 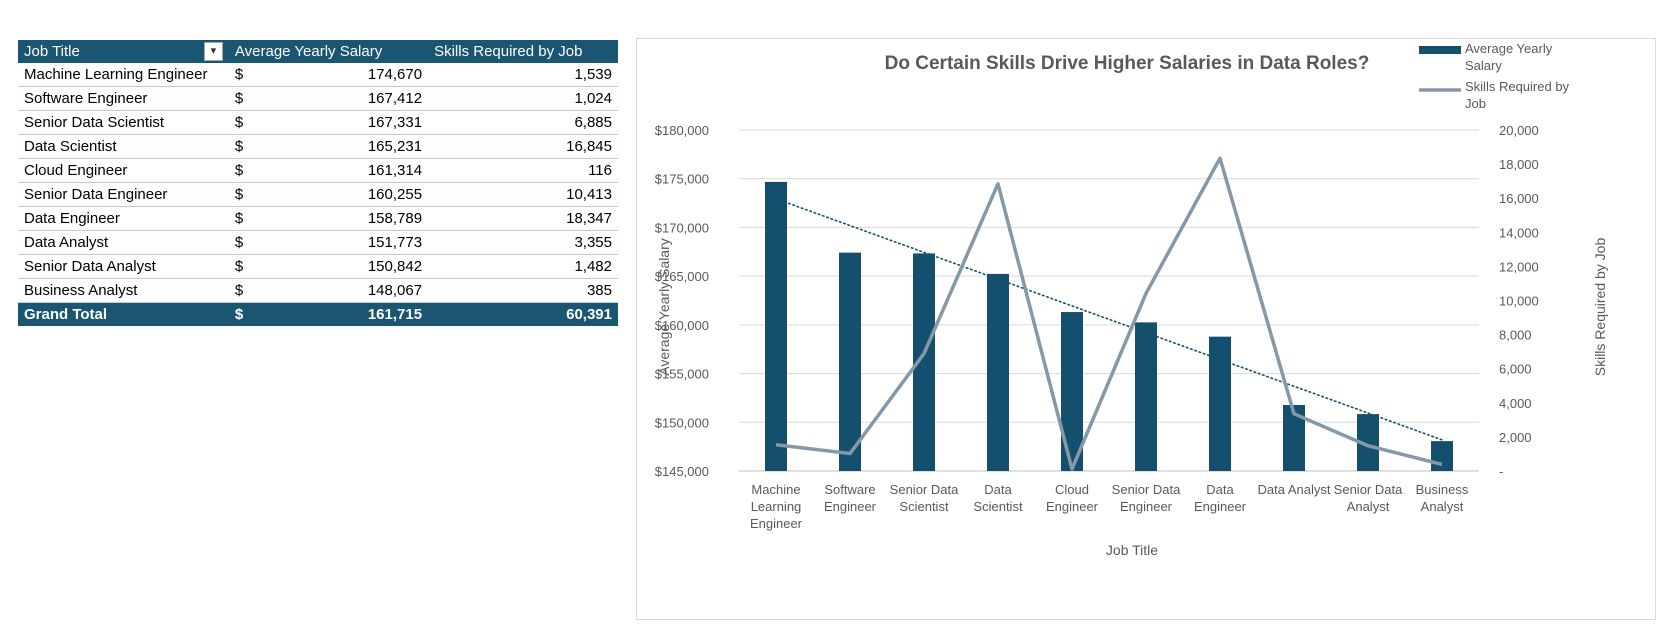 What do you see at coordinates (318, 98) in the screenshot?
I see `table-row: Software Engineer $167,412 1,024` at bounding box center [318, 98].